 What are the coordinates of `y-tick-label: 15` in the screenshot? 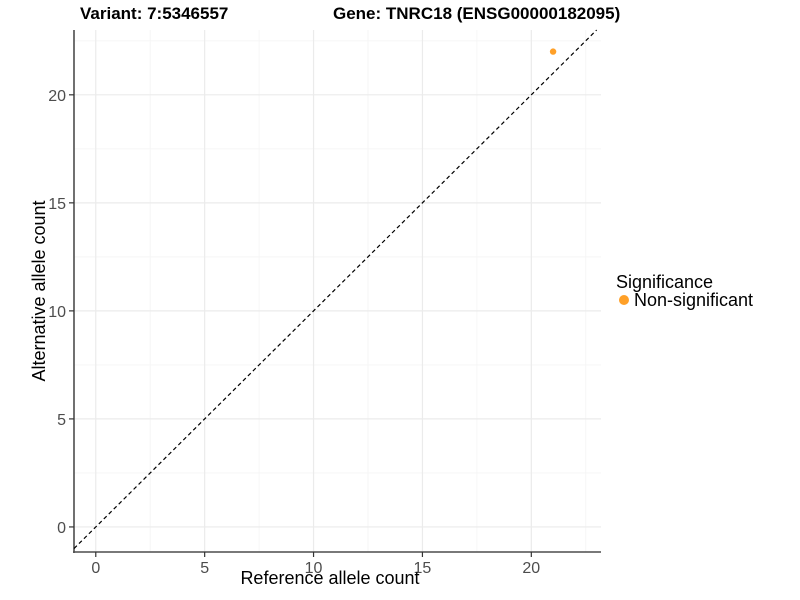 It's located at (57, 204).